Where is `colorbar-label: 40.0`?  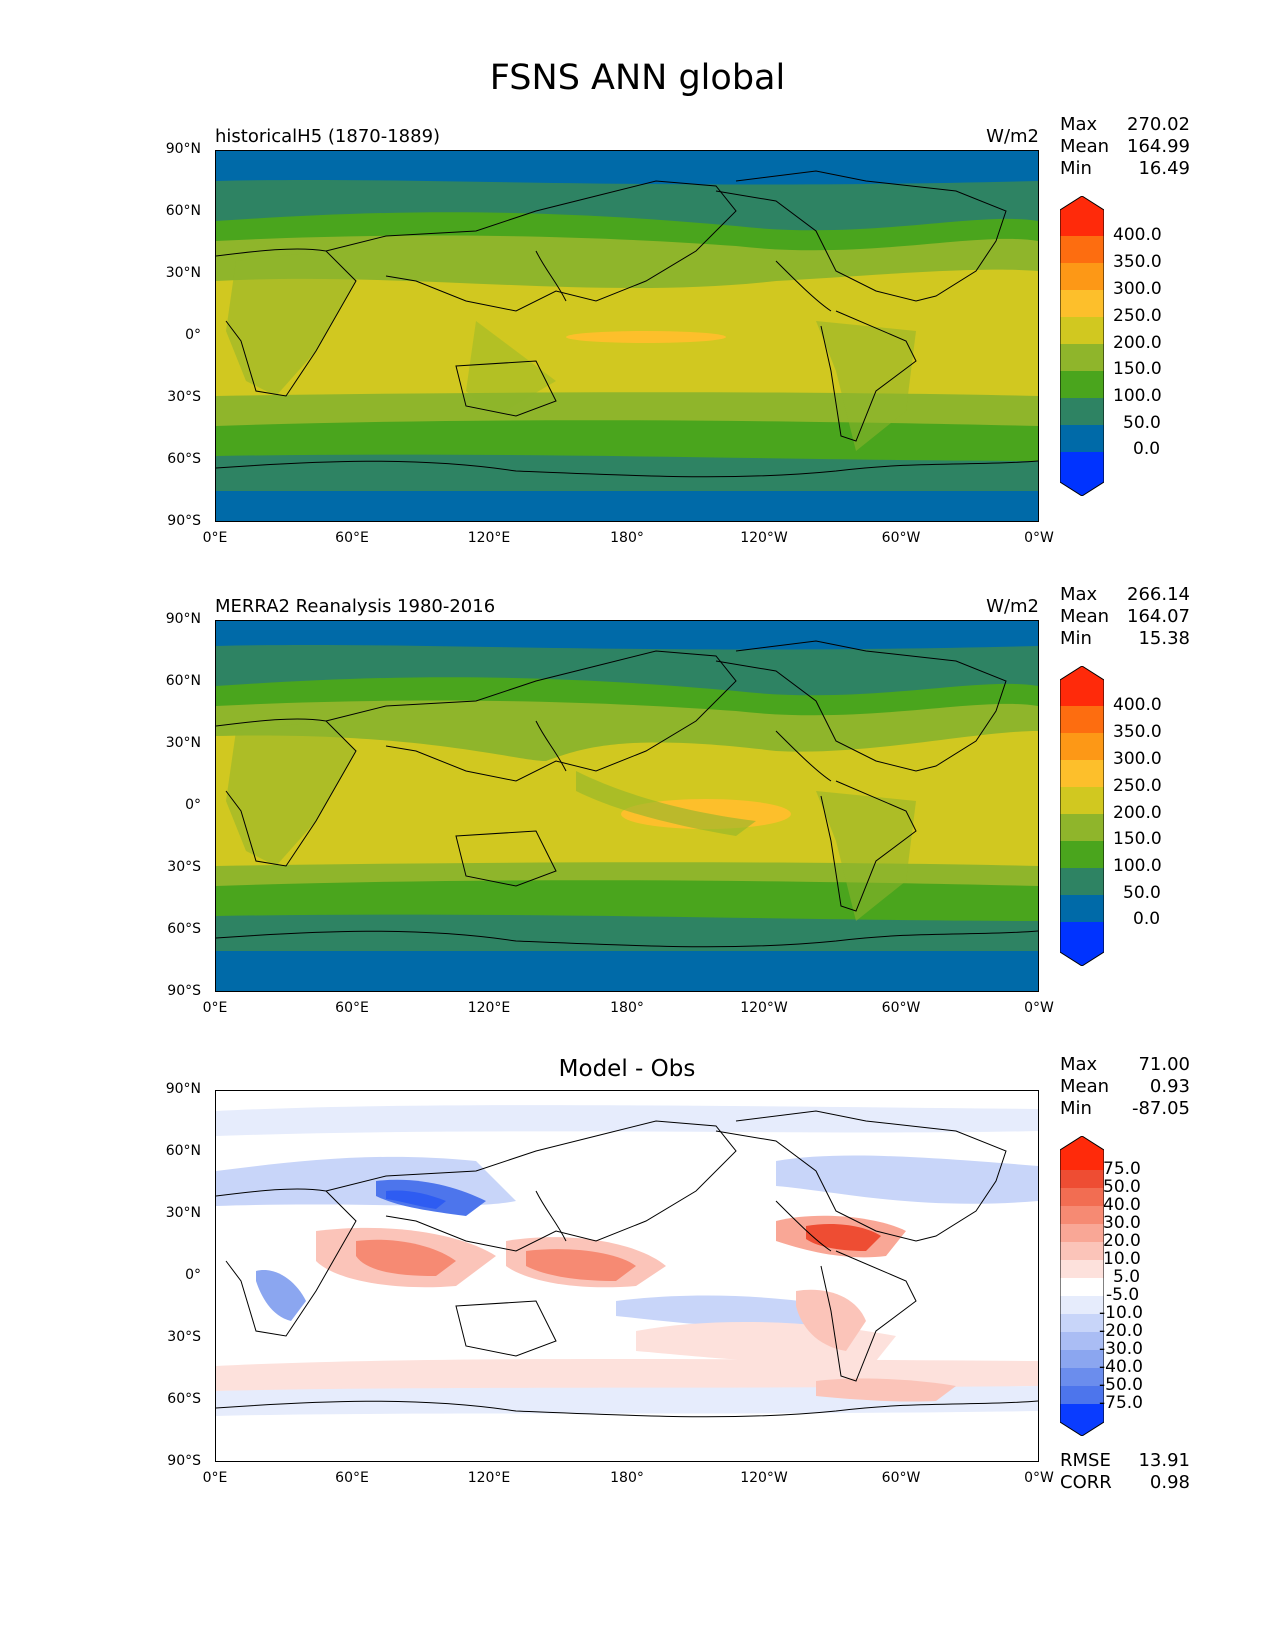 colorbar-label: 40.0 is located at coordinates (1122, 1205).